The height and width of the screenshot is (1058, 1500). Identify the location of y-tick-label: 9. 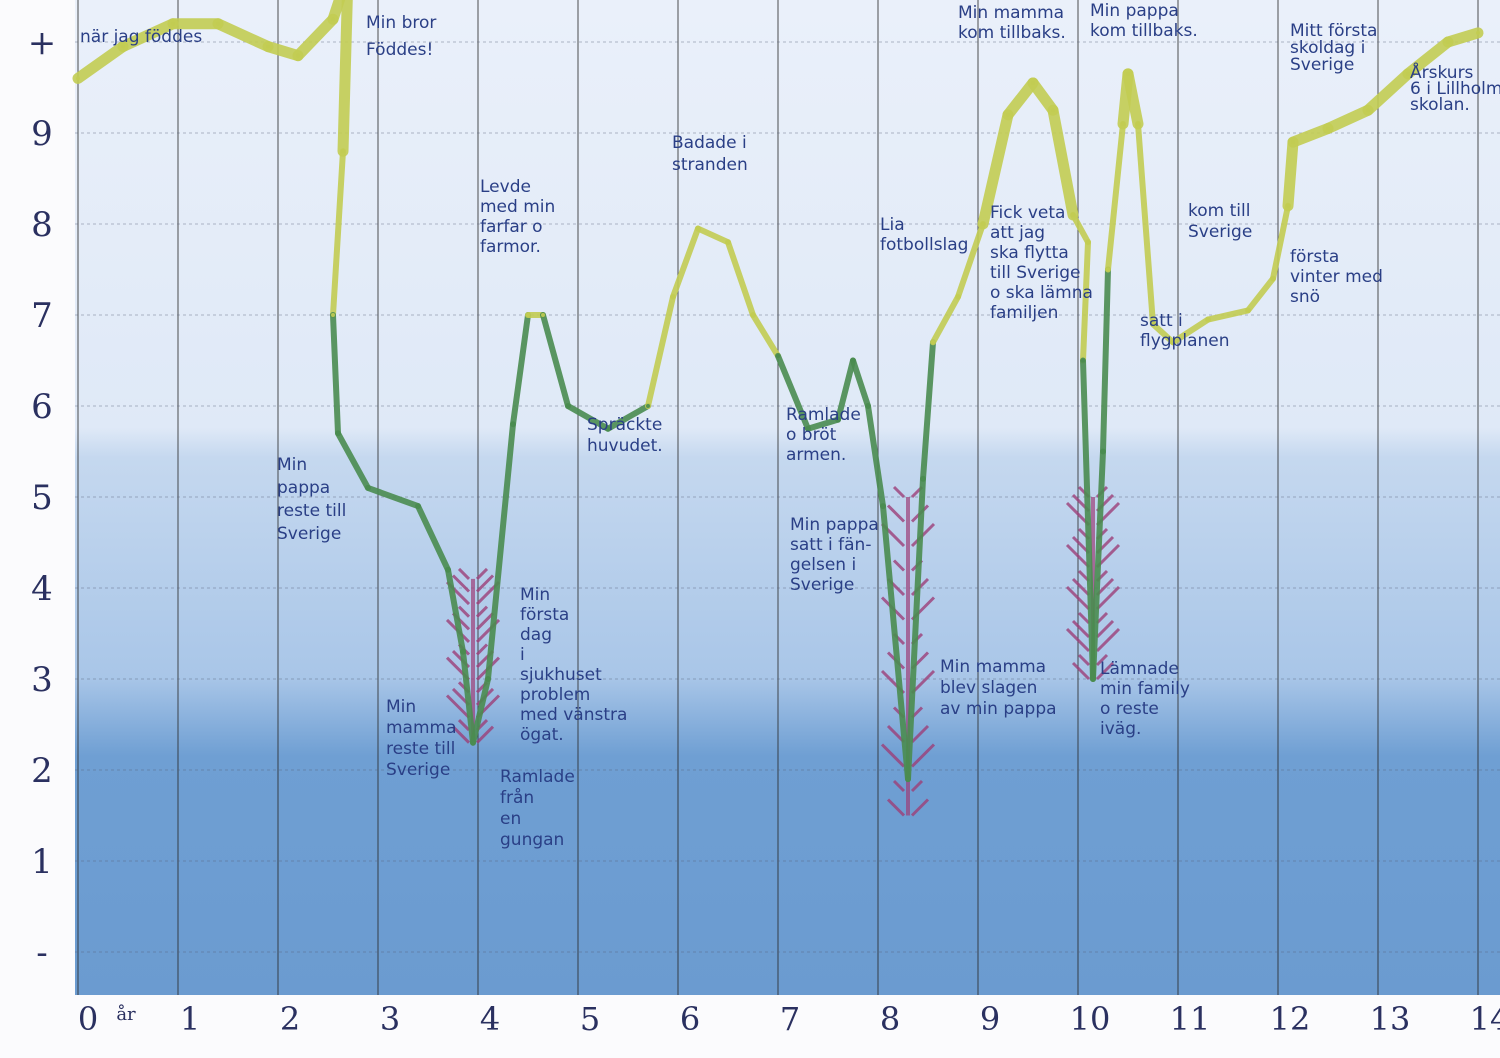
(42, 134).